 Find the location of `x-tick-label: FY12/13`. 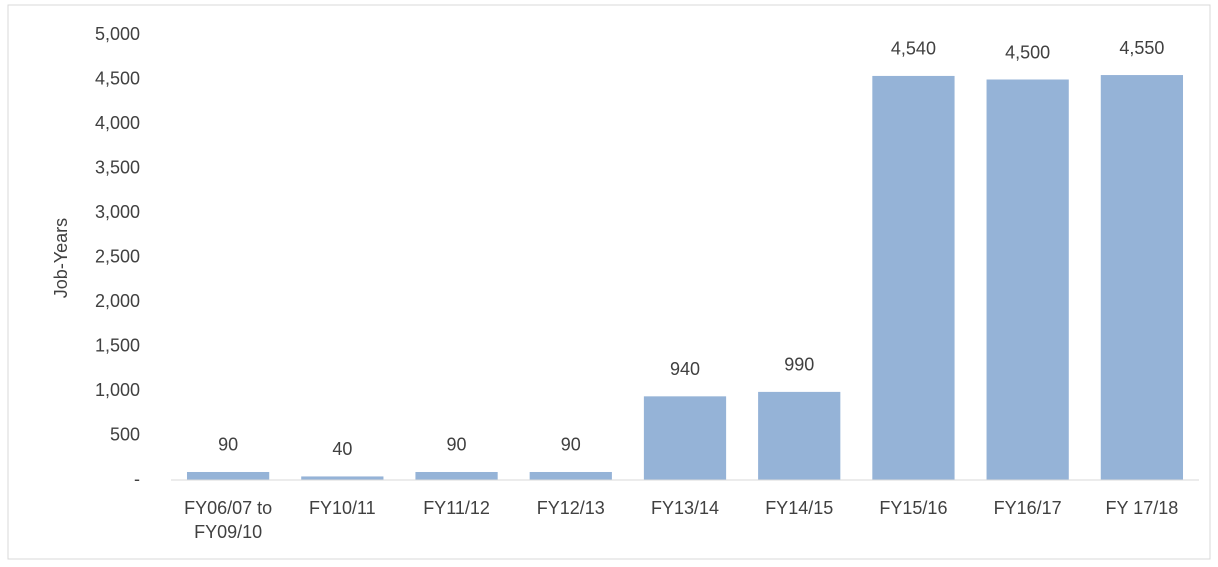

x-tick-label: FY12/13 is located at coordinates (570, 508).